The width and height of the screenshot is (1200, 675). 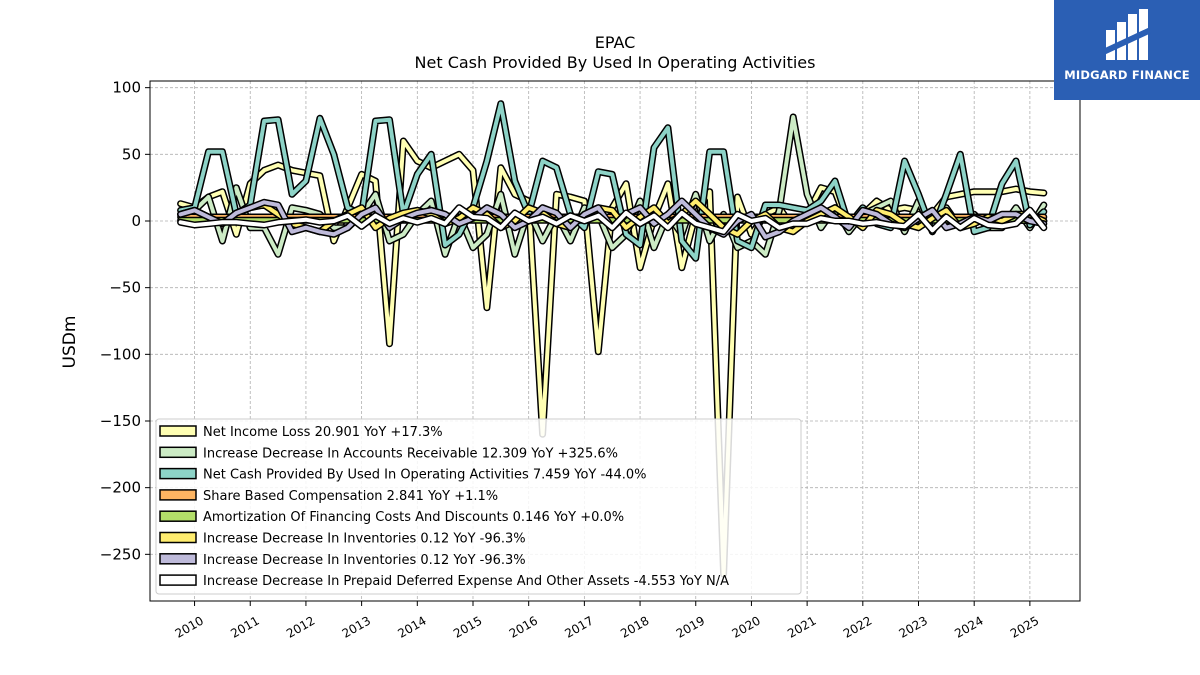 What do you see at coordinates (523, 626) in the screenshot?
I see `x-tick-label: 2016` at bounding box center [523, 626].